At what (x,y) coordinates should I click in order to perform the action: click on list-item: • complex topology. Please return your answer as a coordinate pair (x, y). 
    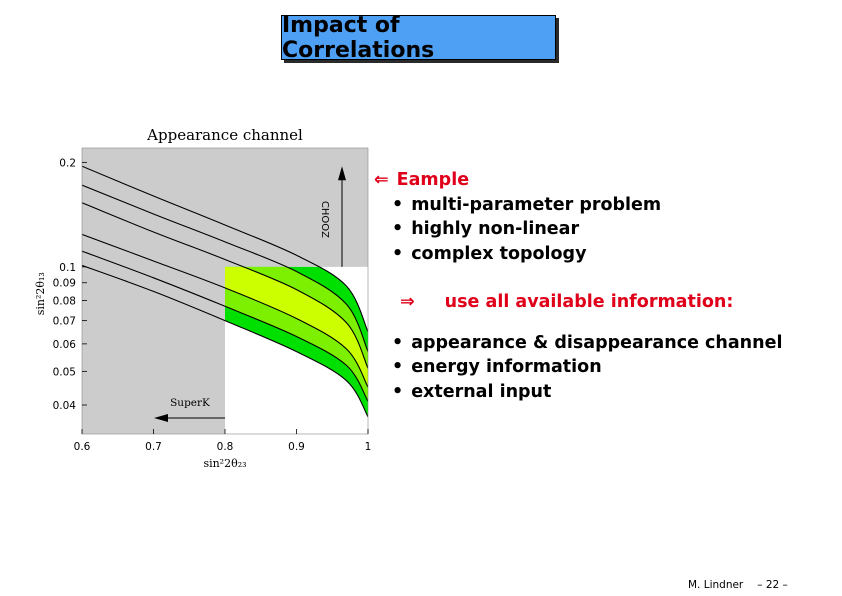
    Looking at the image, I should click on (584, 254).